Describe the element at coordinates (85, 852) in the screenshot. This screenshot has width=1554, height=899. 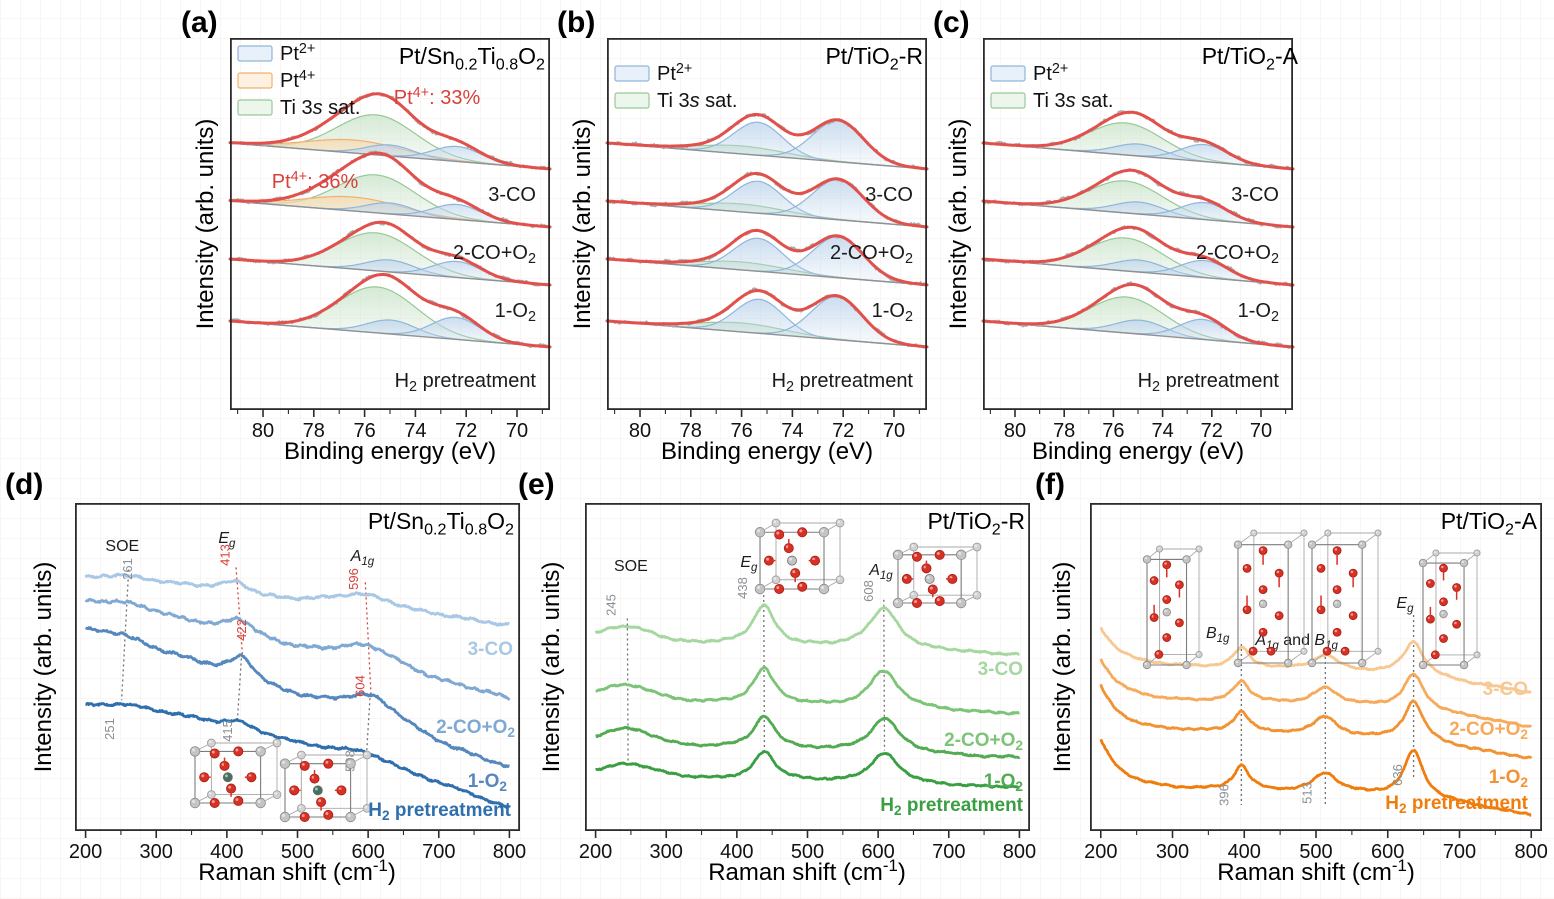
I see `tick-label: 200` at that location.